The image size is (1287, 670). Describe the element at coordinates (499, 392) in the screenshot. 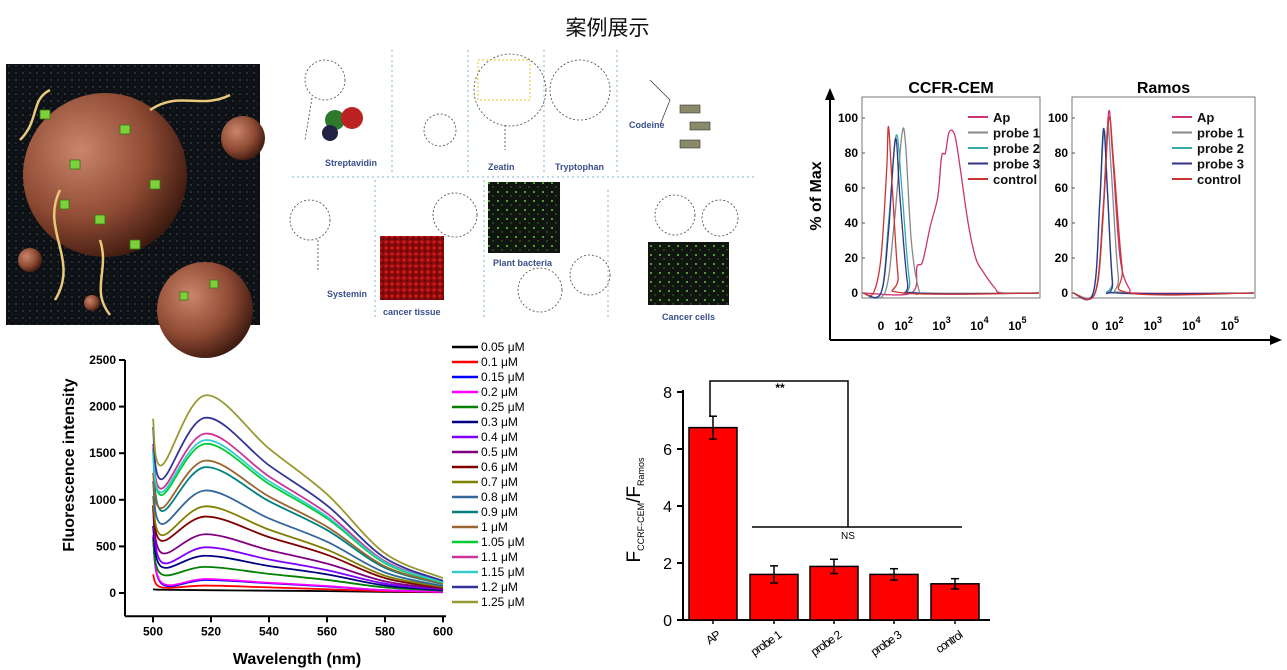

I see `legend-label: 0.2 μM` at that location.